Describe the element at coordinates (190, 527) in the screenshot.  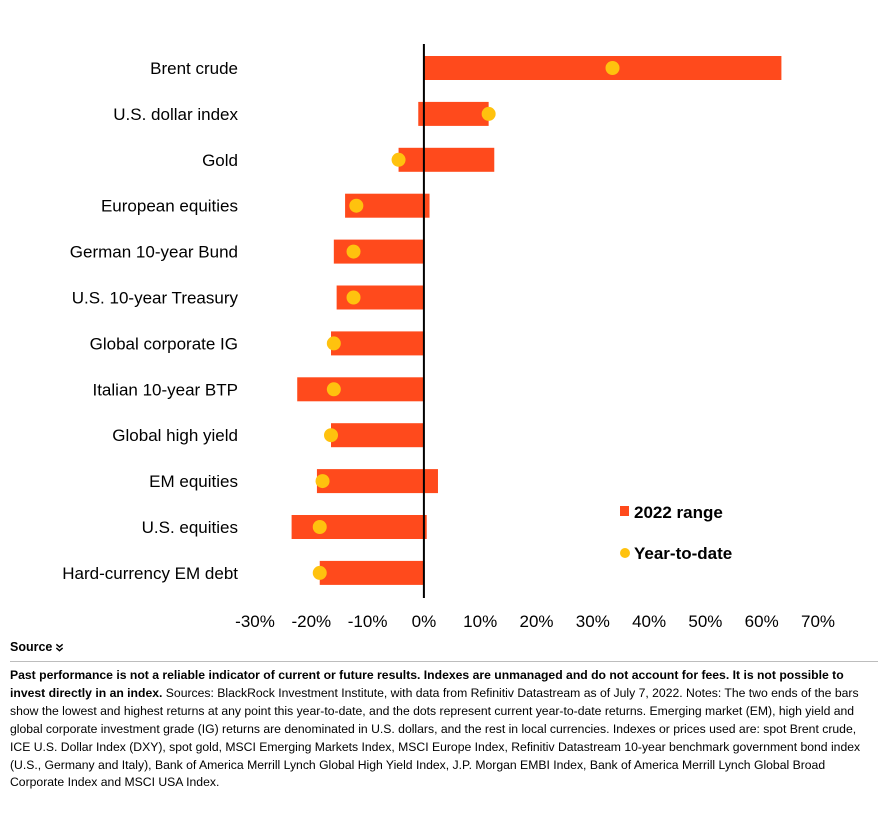
I see `category-label: U.S. equities` at that location.